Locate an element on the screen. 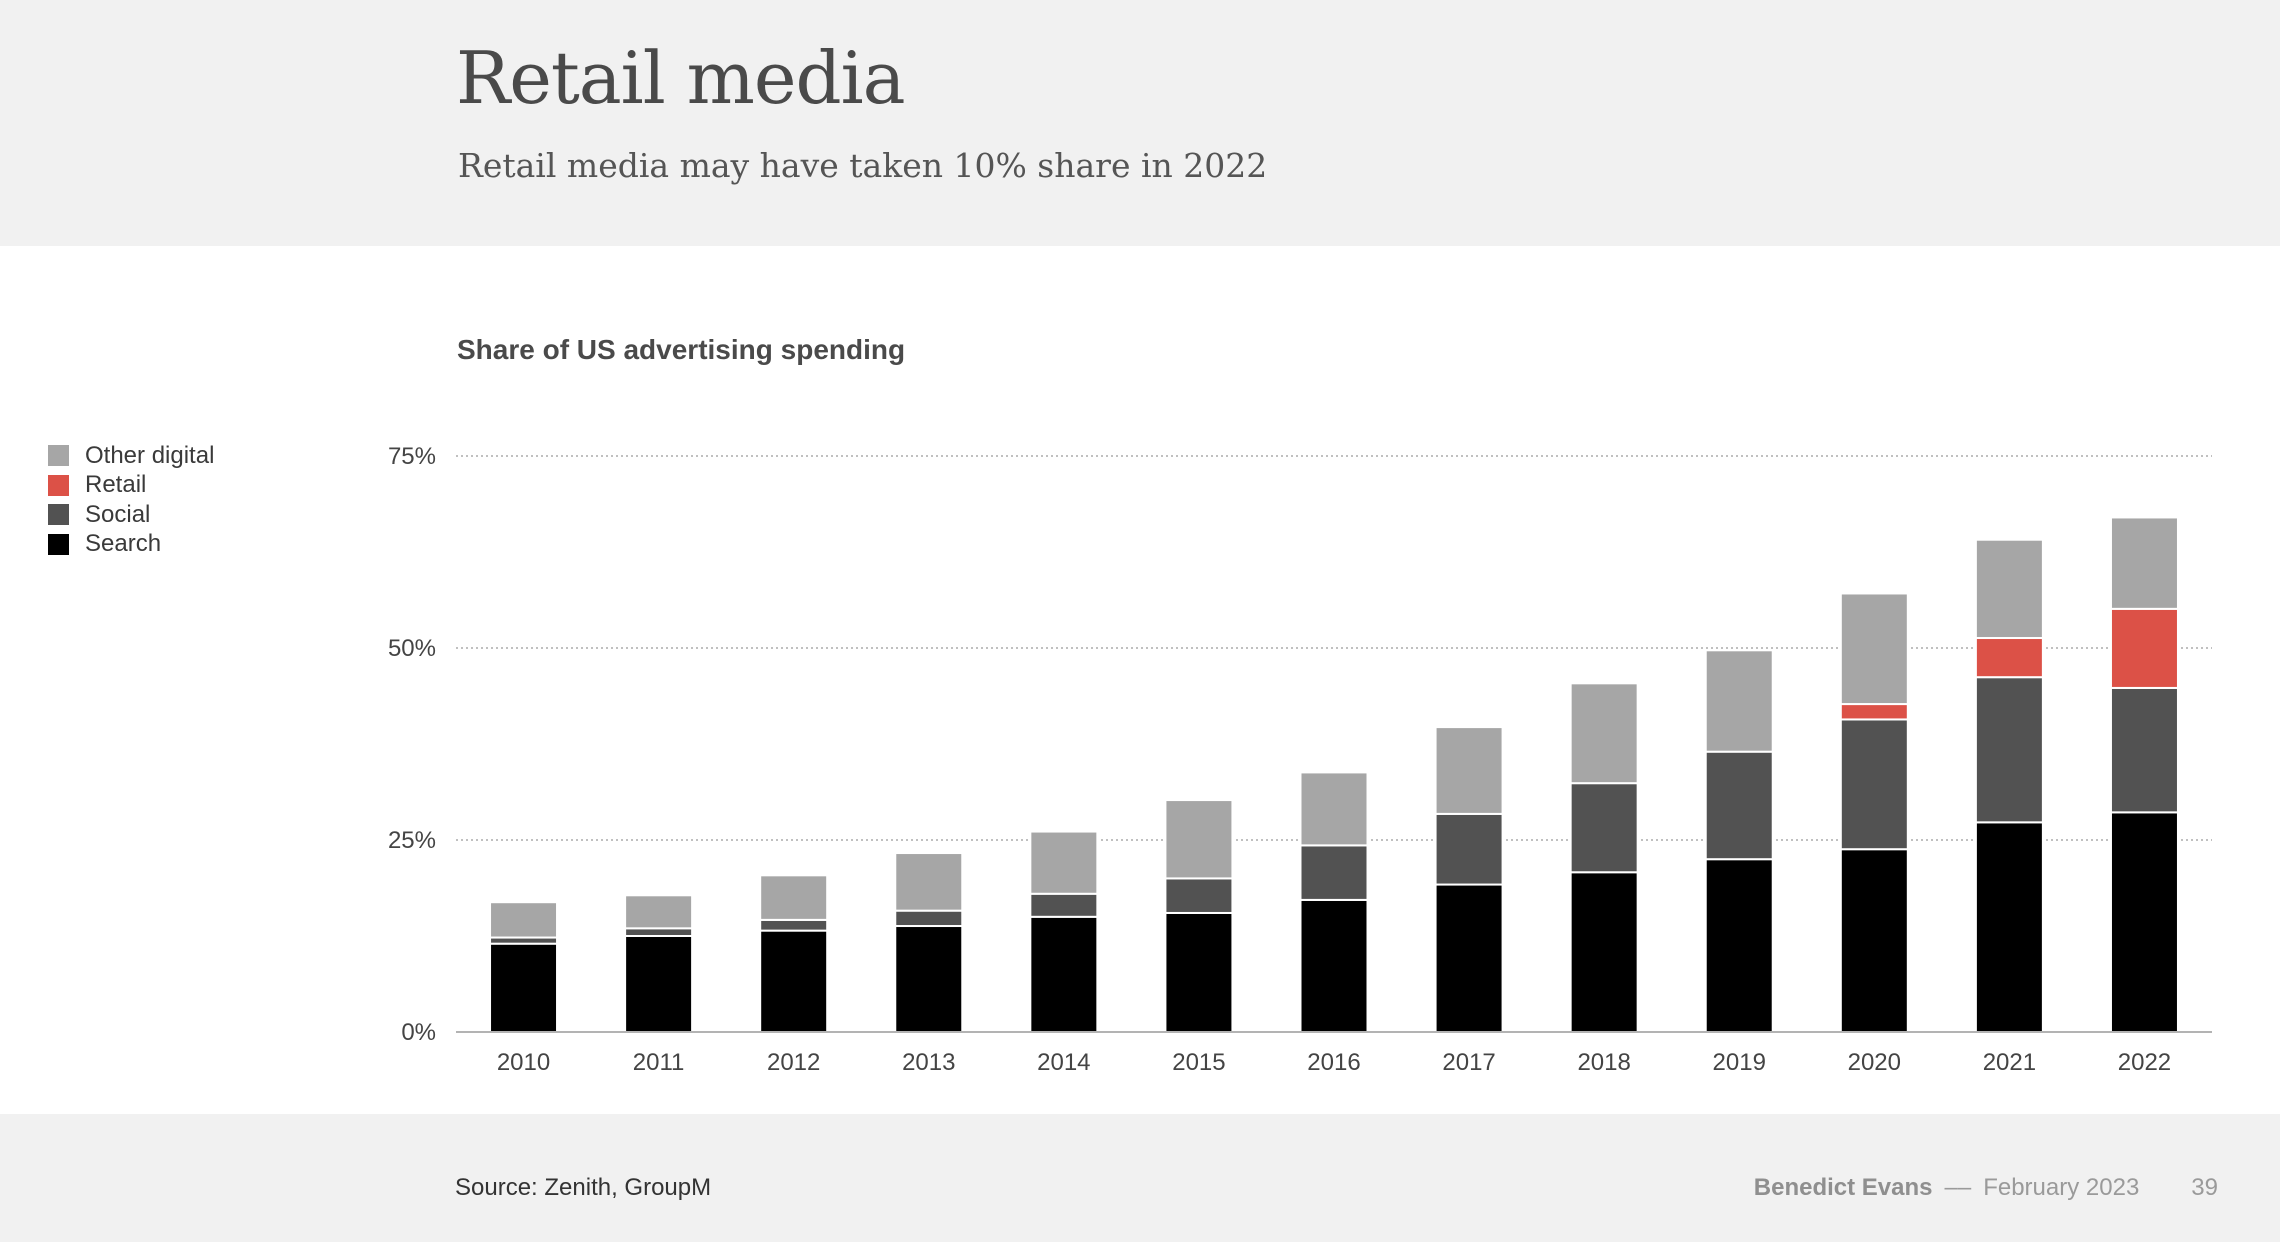  source-note: Source: Zenith, GroupM is located at coordinates (583, 1187).